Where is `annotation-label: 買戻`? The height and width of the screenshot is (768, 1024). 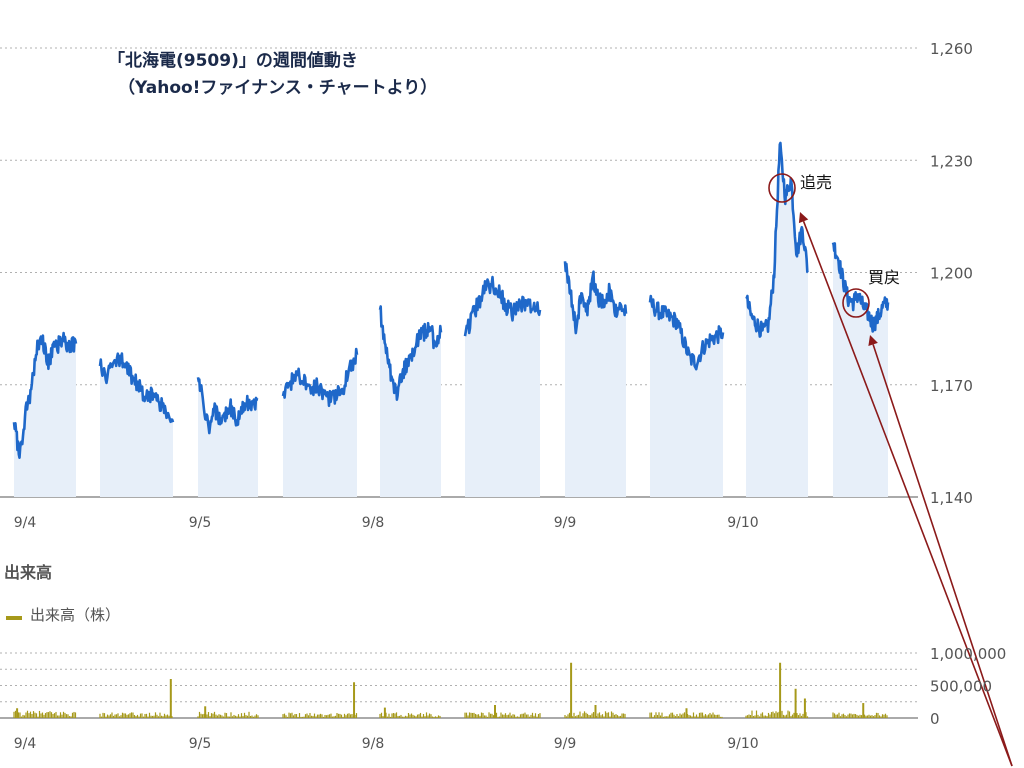
annotation-label: 買戻 is located at coordinates (884, 277).